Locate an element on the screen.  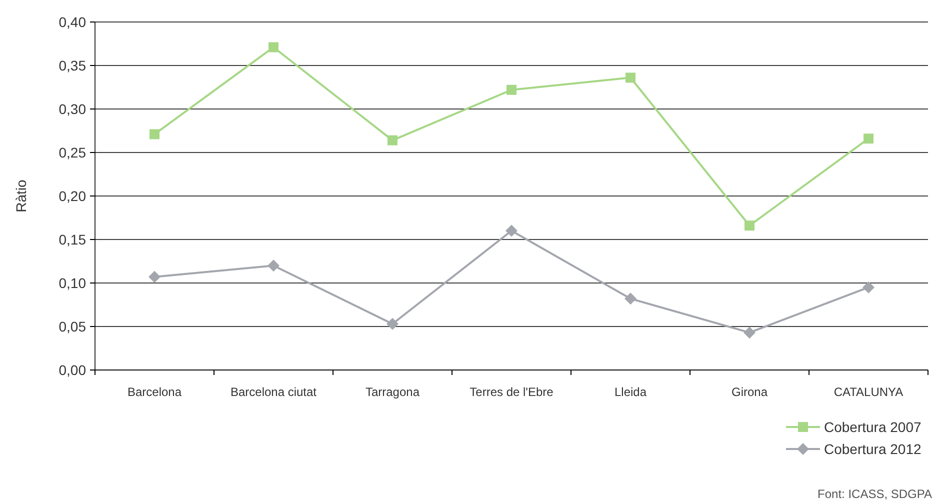
x-tick-label: Tarragona is located at coordinates (392, 392).